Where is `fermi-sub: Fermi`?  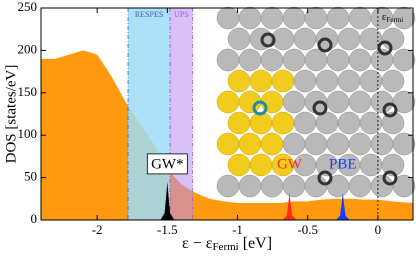 fermi-sub: Fermi is located at coordinates (395, 20).